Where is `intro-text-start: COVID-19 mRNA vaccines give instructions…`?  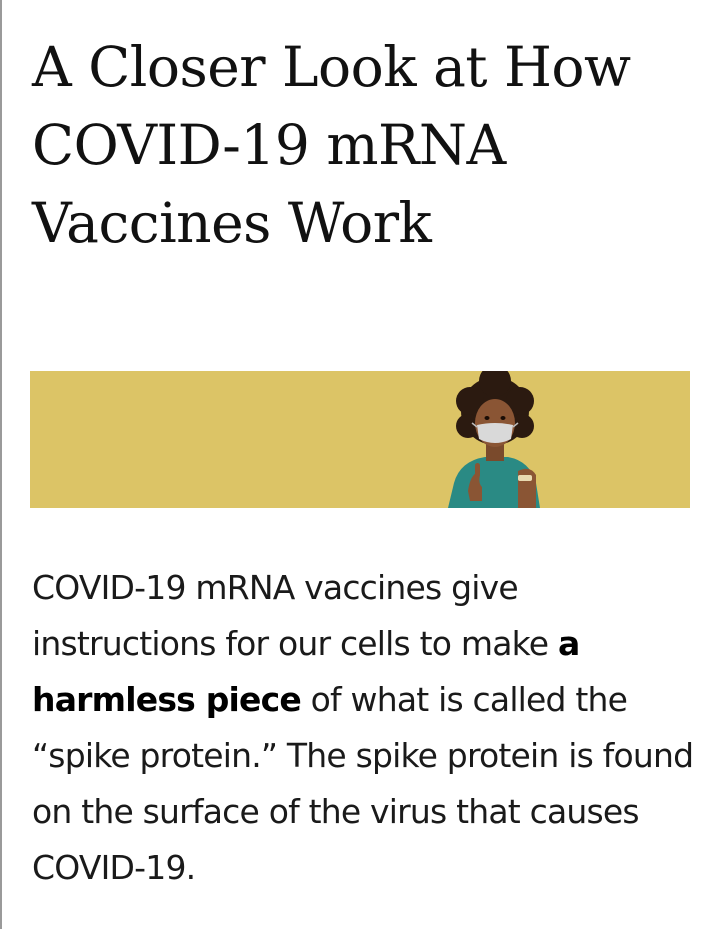 intro-text-start: COVID-19 mRNA vaccines give instructions… is located at coordinates (295, 615).